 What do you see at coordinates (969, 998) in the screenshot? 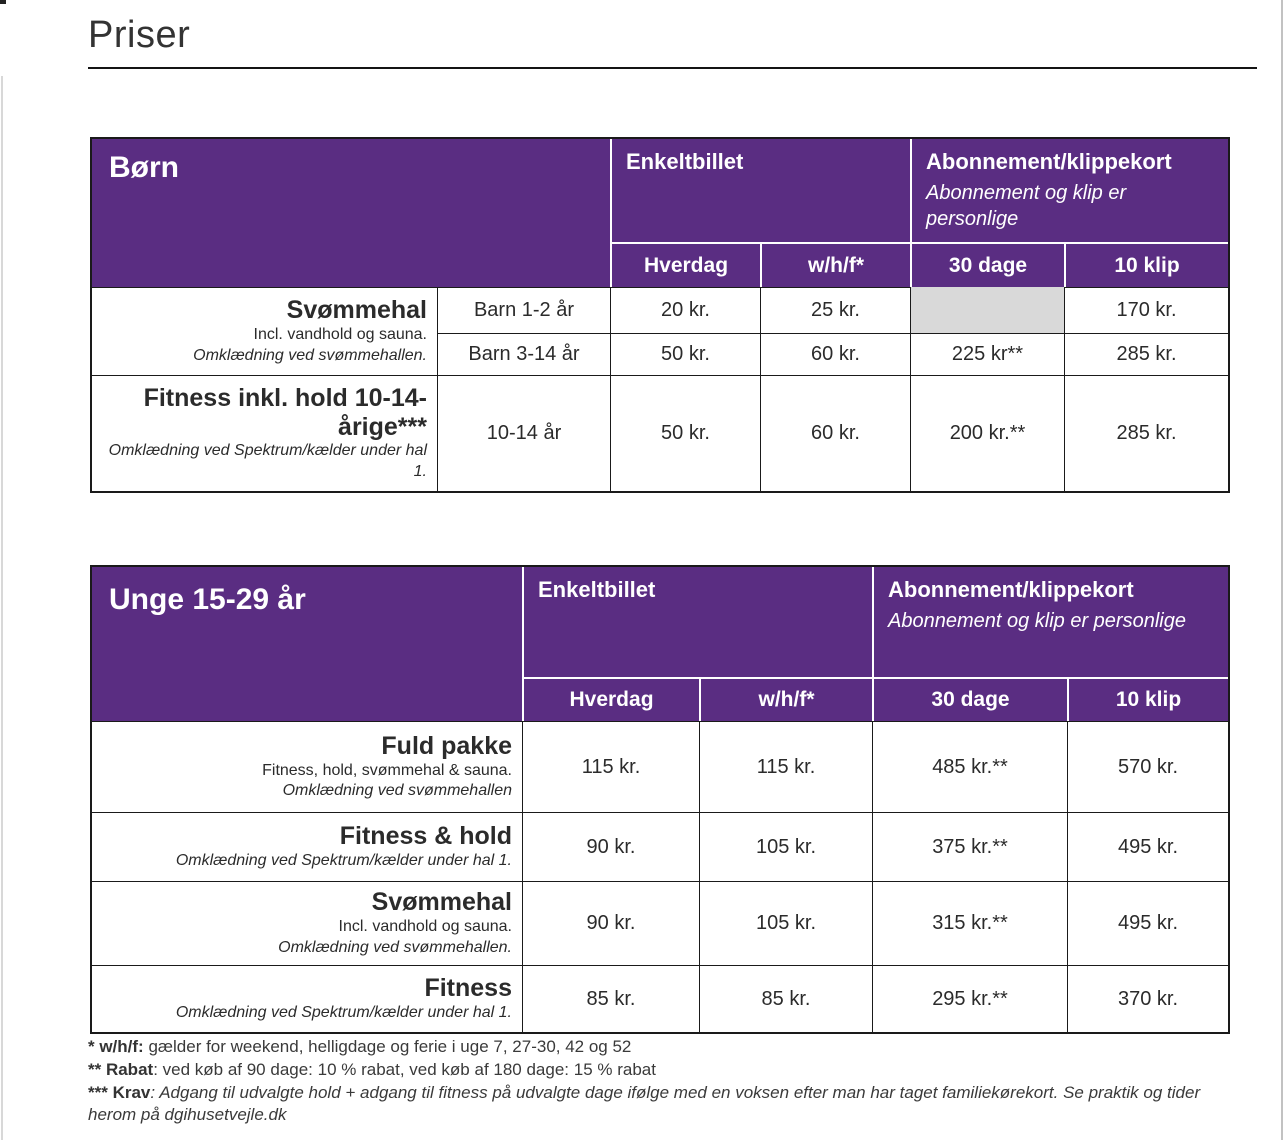
I see `price-cell: 295 kr.**` at bounding box center [969, 998].